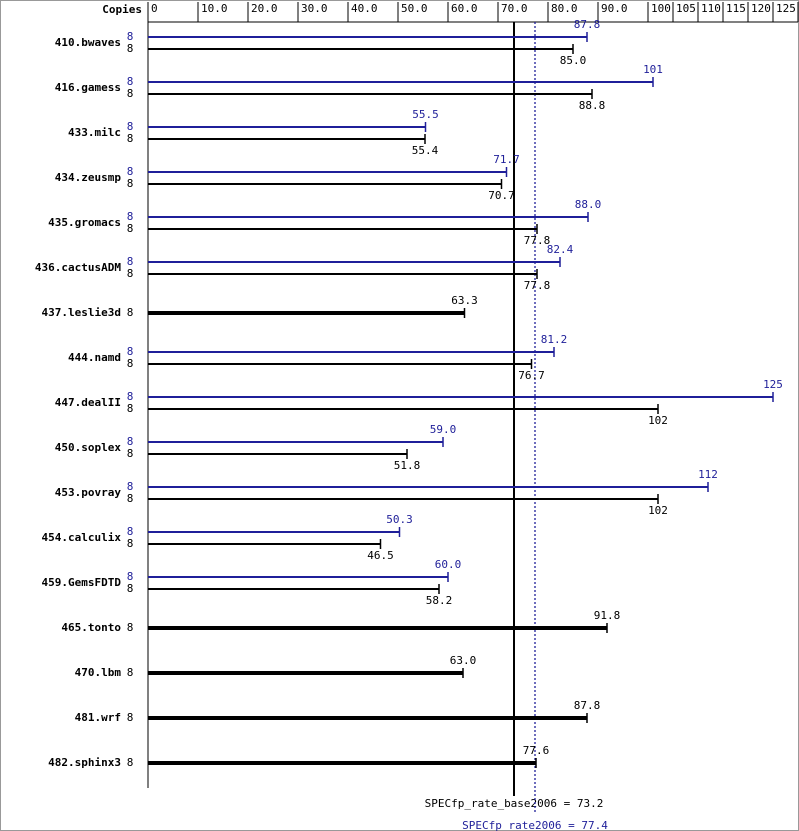 The image size is (799, 831). Describe the element at coordinates (464, 8) in the screenshot. I see `x-tick-label: 60.0` at that location.